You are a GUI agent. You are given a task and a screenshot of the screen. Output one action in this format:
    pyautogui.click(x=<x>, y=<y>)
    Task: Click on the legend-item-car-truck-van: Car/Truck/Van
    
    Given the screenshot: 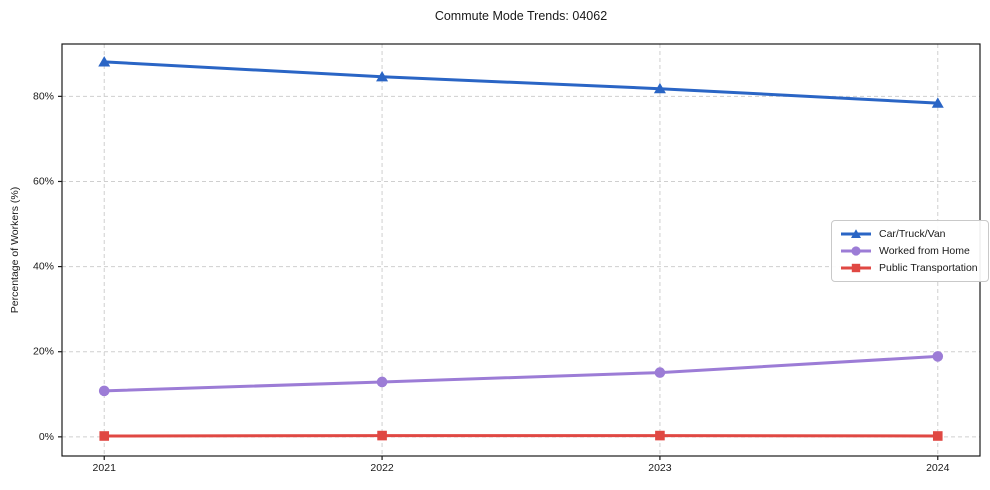 What is the action you would take?
    pyautogui.click(x=909, y=234)
    